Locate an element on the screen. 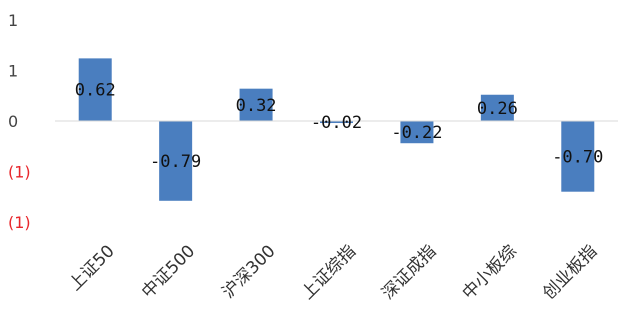 The height and width of the screenshot is (331, 631). data-label: 0.26 is located at coordinates (497, 109).